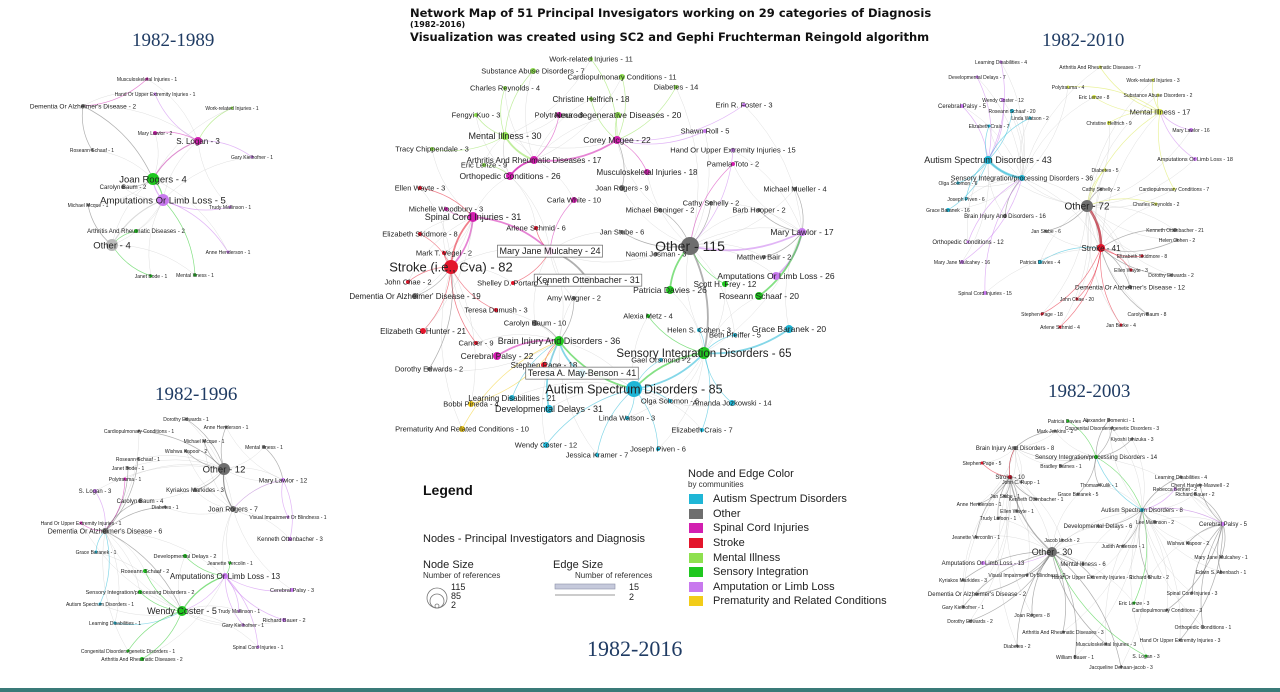 Image resolution: width=1280 pixels, height=692 pixels. What do you see at coordinates (1131, 440) in the screenshot?
I see `network-node-label: Kiyoshi Ishizuka - 3` at bounding box center [1131, 440].